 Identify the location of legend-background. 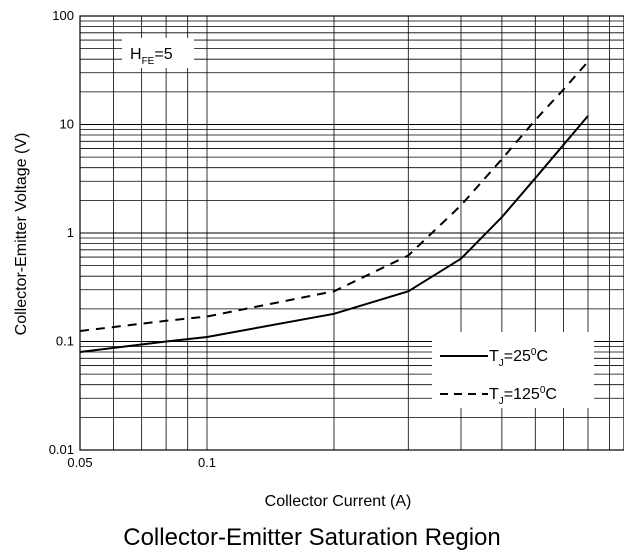
(513, 370).